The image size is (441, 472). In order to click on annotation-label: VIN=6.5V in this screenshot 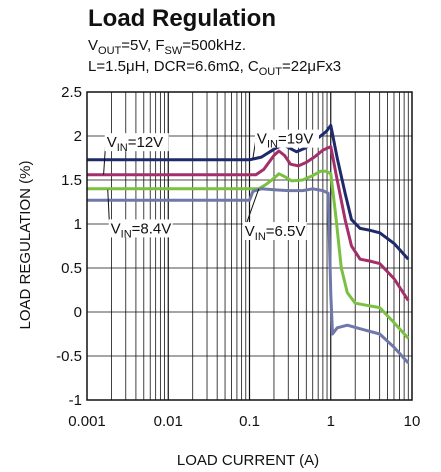, I will do `click(275, 233)`.